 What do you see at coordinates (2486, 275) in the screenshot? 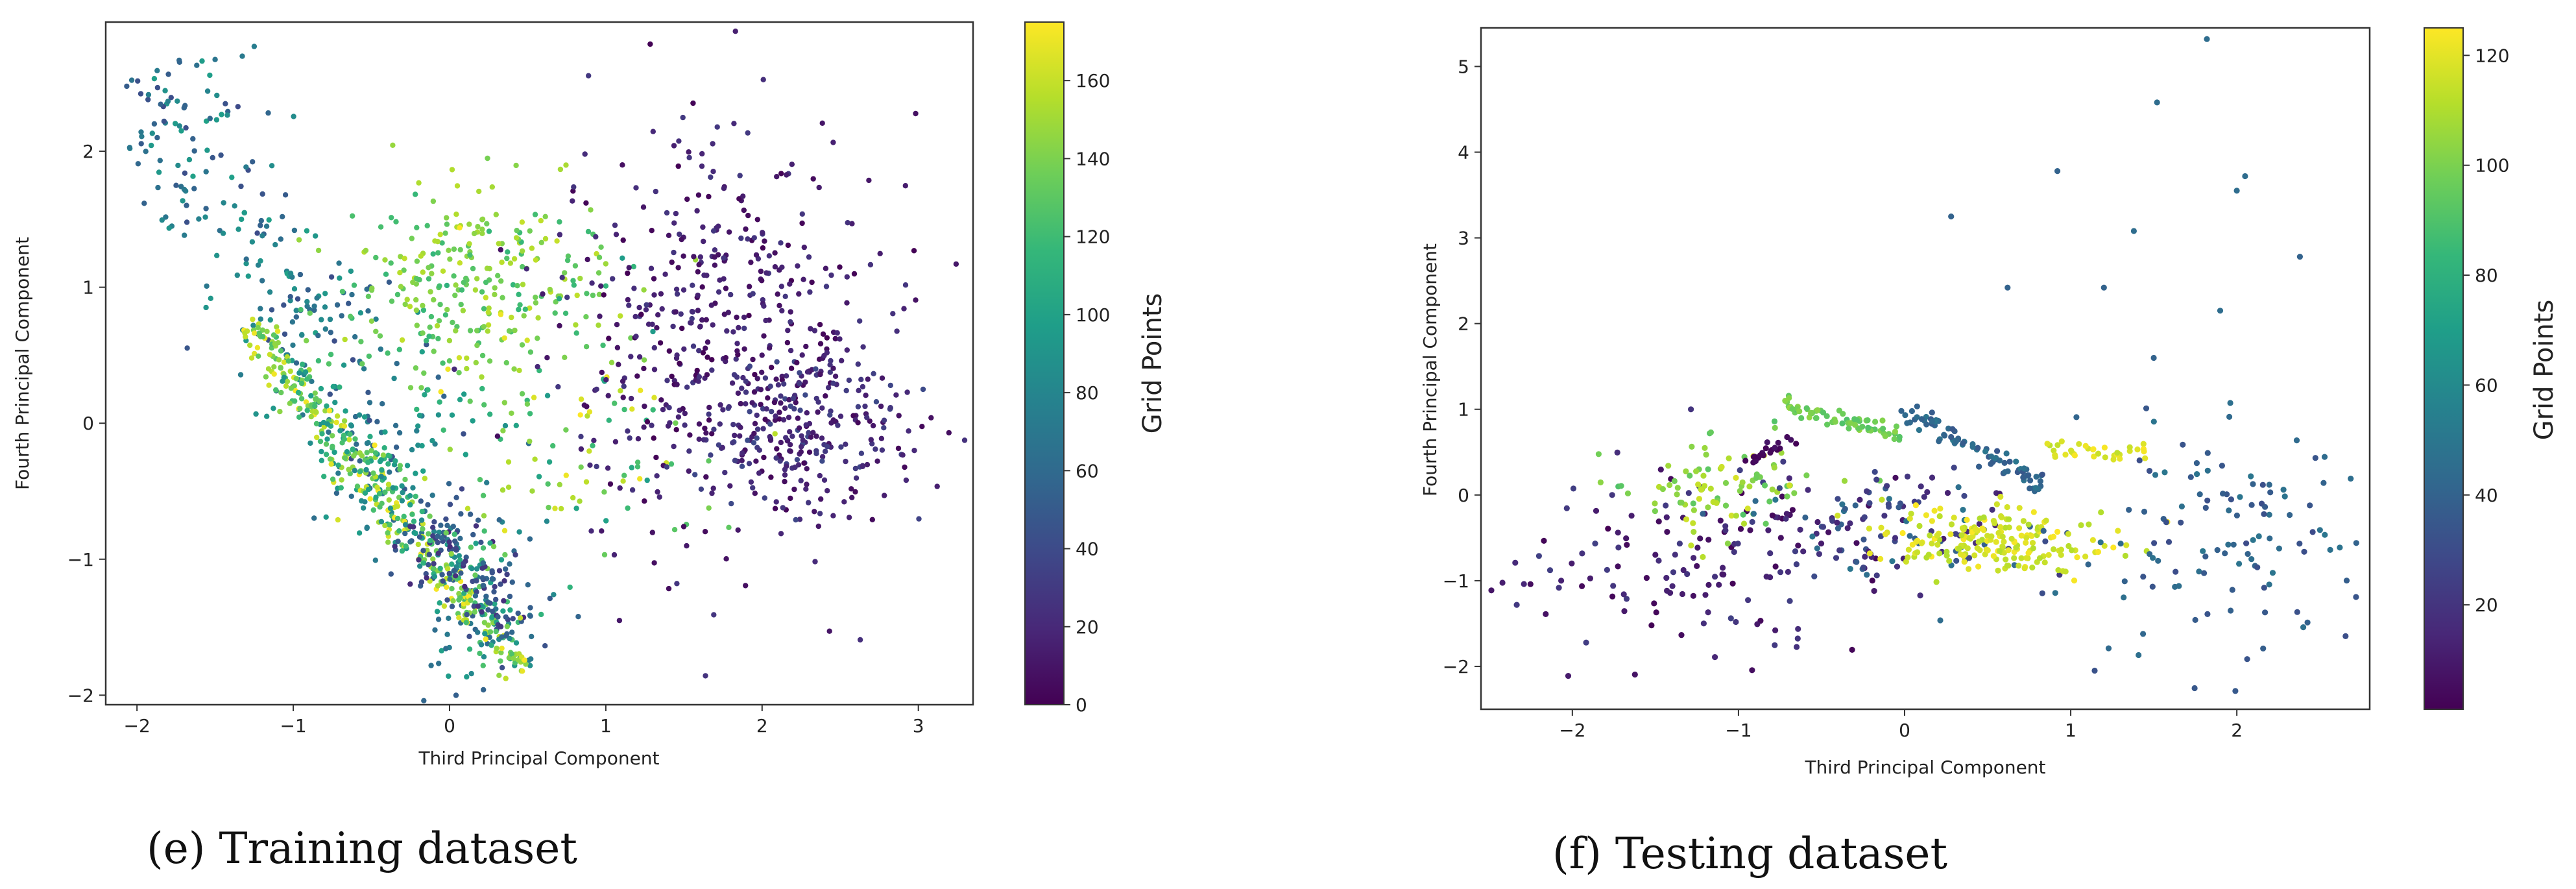
I see `colorbar-tick-label: 80` at bounding box center [2486, 275].